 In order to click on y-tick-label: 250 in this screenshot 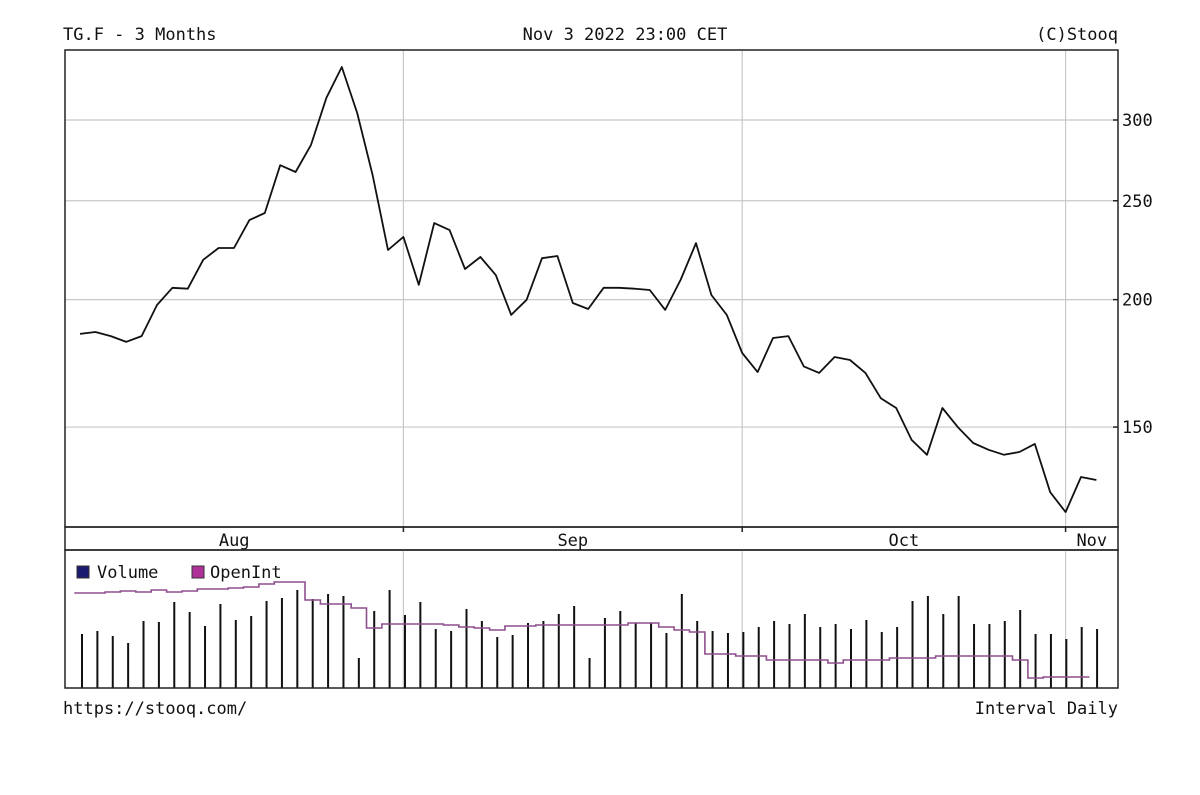, I will do `click(1137, 202)`.